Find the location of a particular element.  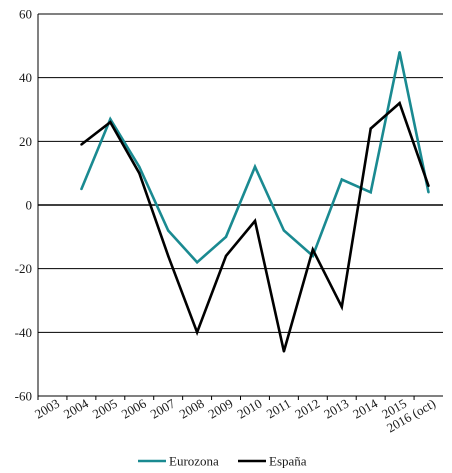

y-tick-label: 0 is located at coordinates (29, 205).